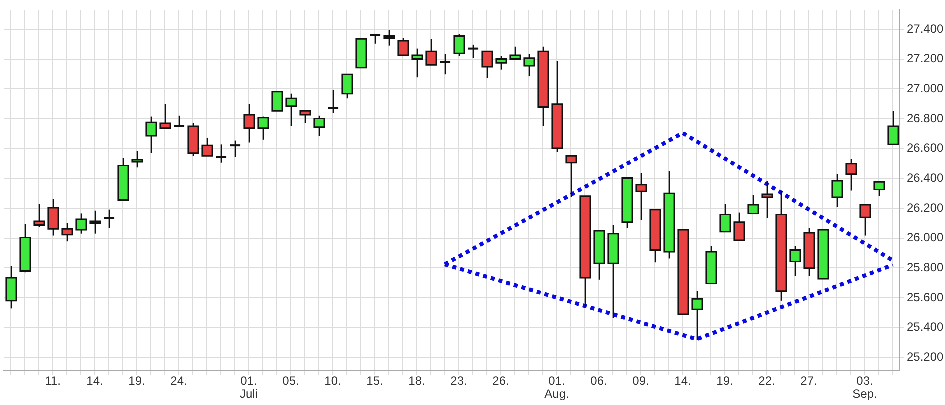  What do you see at coordinates (925, 177) in the screenshot?
I see `y-tick-label: 26.400` at bounding box center [925, 177].